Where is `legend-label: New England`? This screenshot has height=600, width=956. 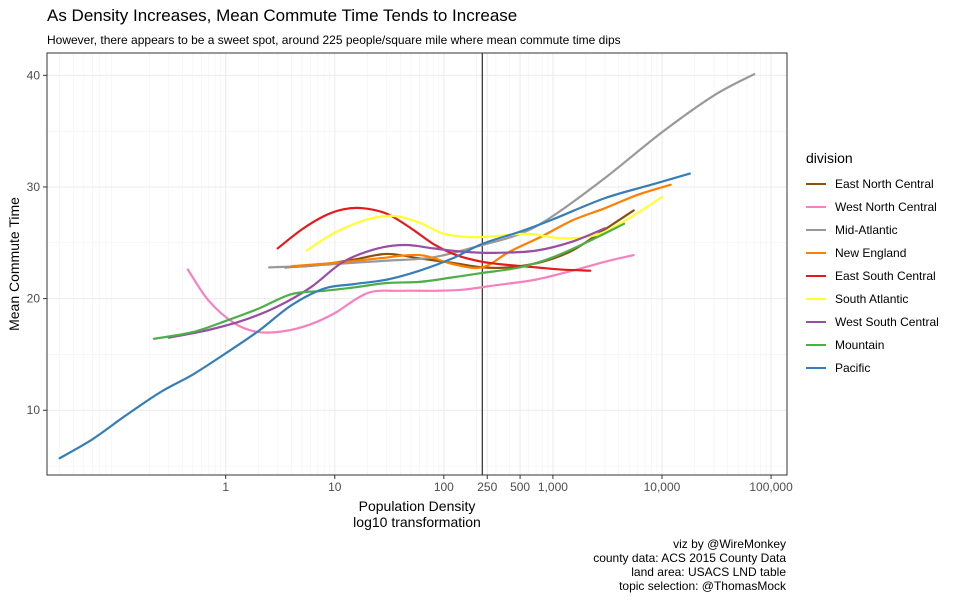
legend-label: New England is located at coordinates (871, 252).